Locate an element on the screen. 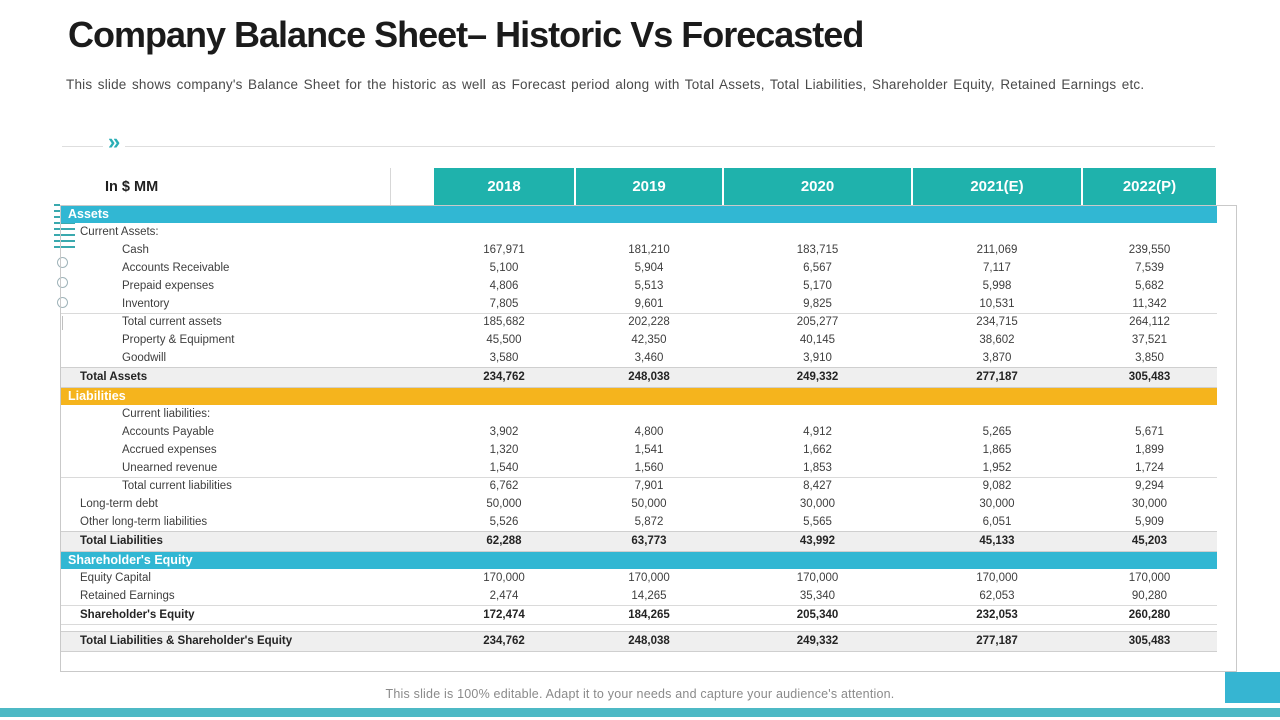  spacer-cell is located at coordinates (638, 627).